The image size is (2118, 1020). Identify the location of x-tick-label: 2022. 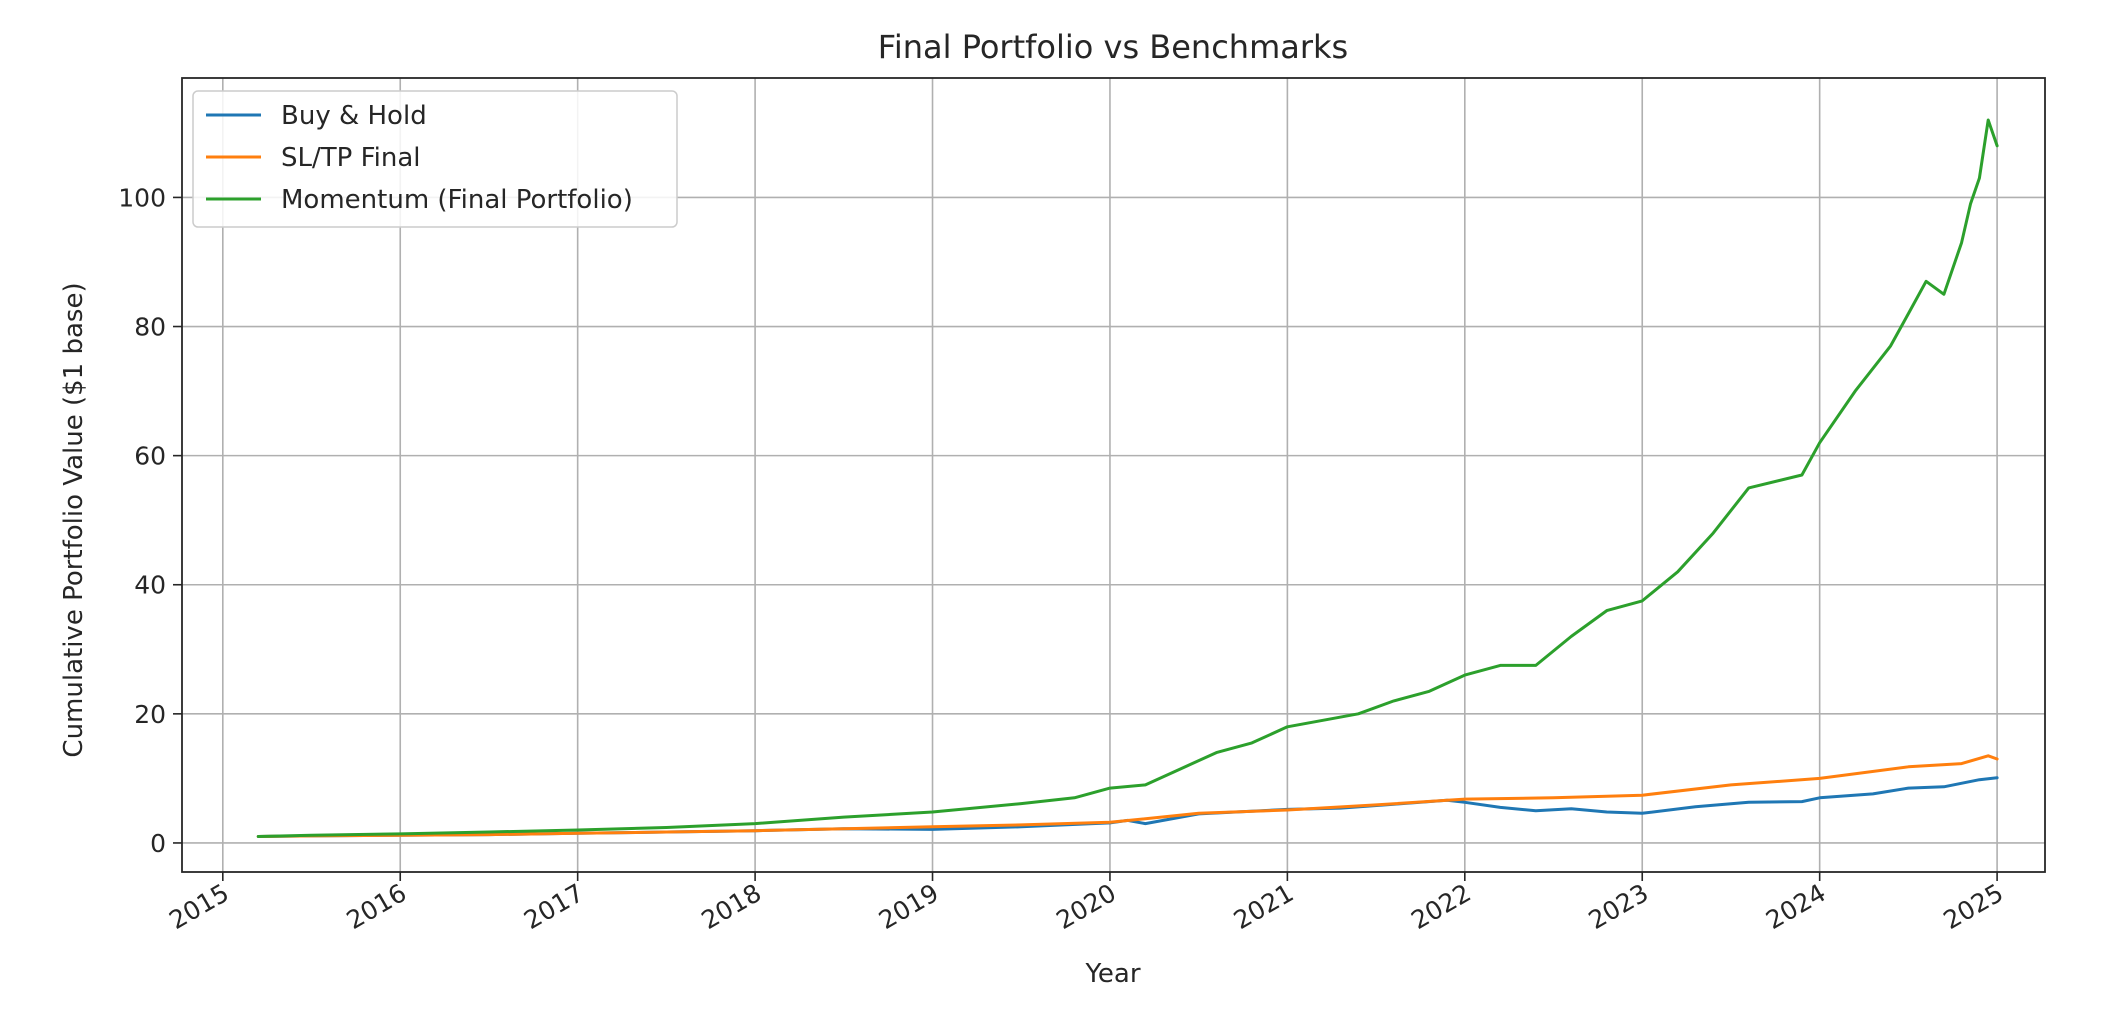
(1441, 906).